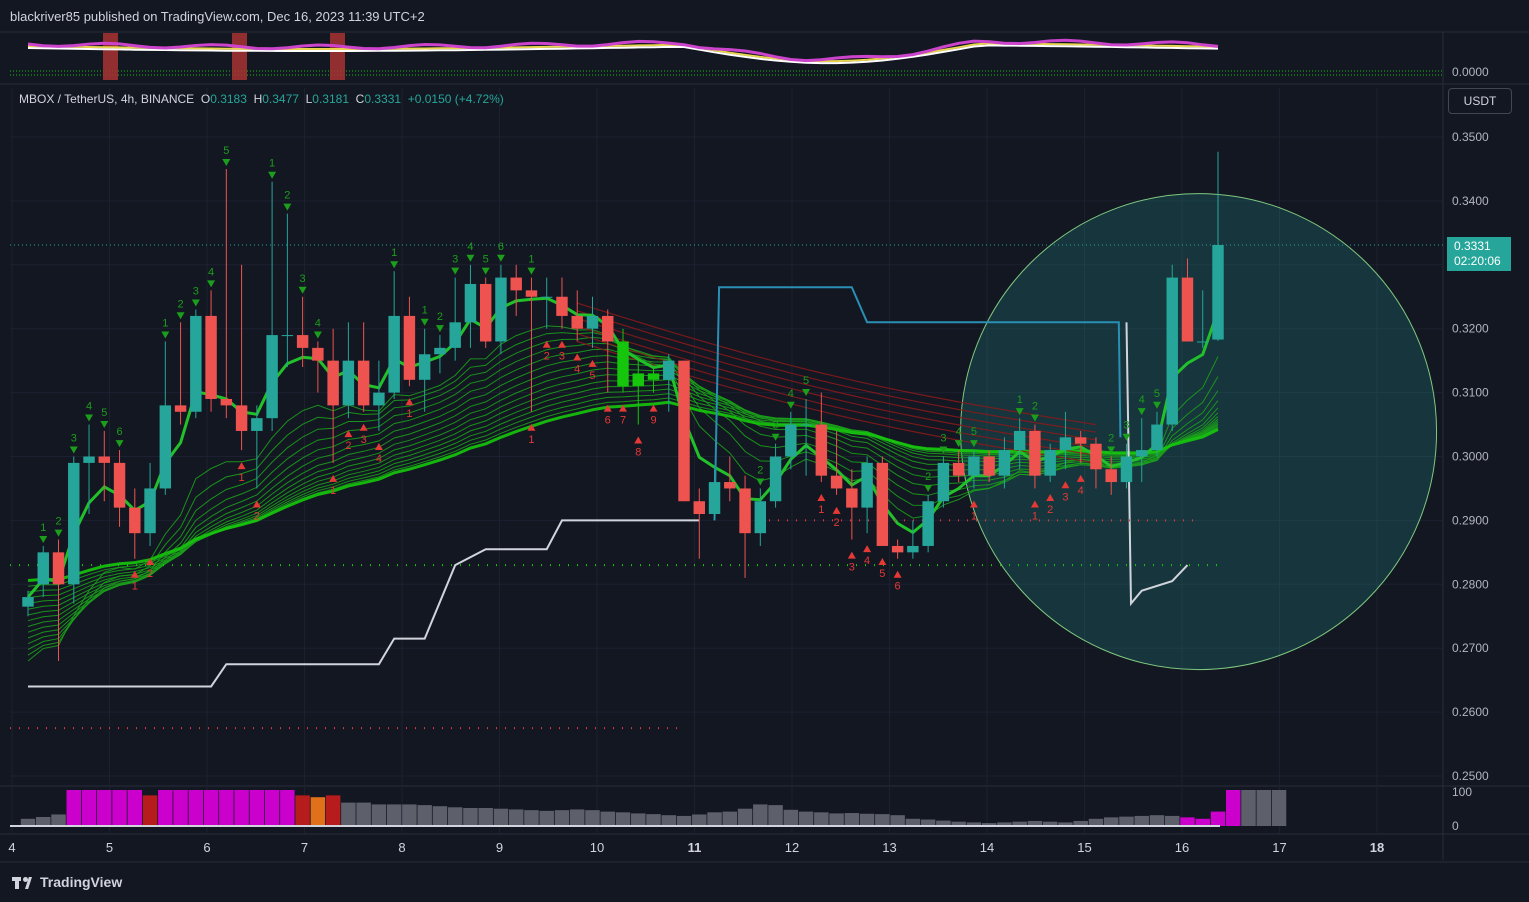 The image size is (1529, 902). What do you see at coordinates (110, 56) in the screenshot?
I see `osc-signal-bar` at bounding box center [110, 56].